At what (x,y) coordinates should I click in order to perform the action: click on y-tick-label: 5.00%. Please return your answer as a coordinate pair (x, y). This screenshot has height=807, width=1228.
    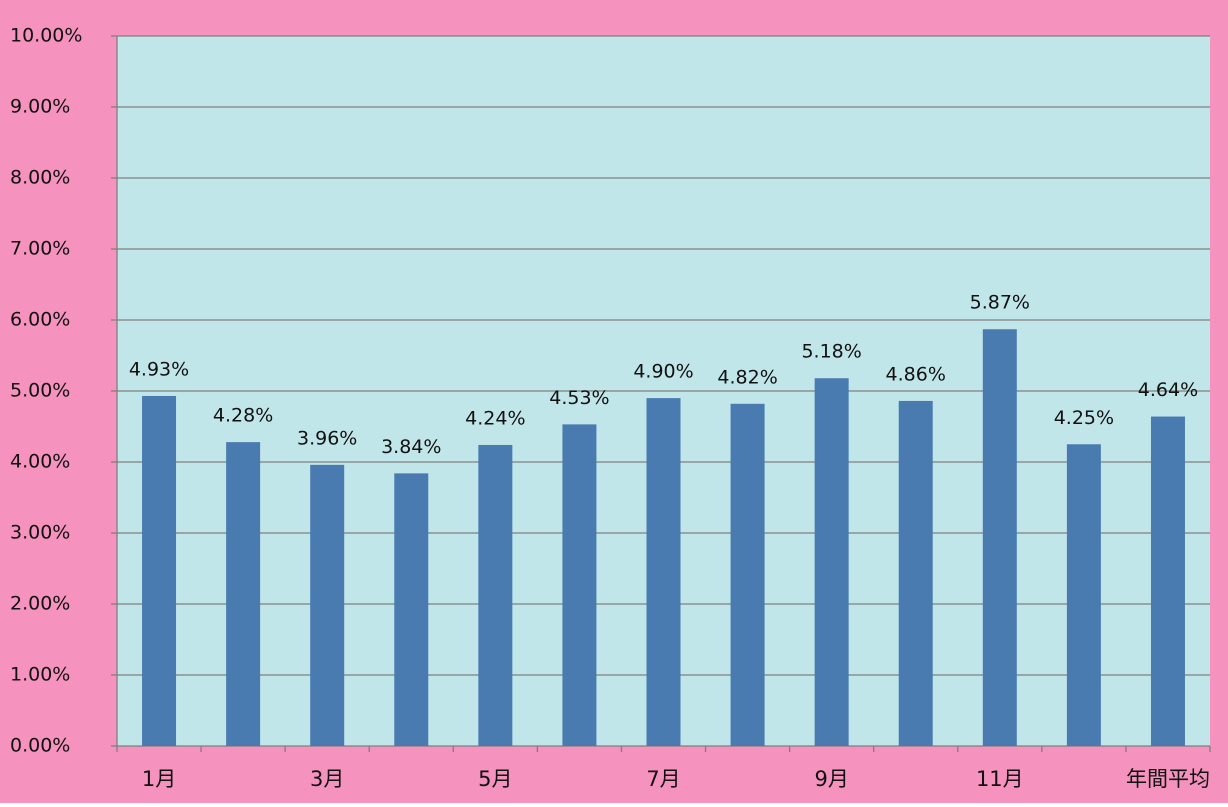
    Looking at the image, I should click on (40, 391).